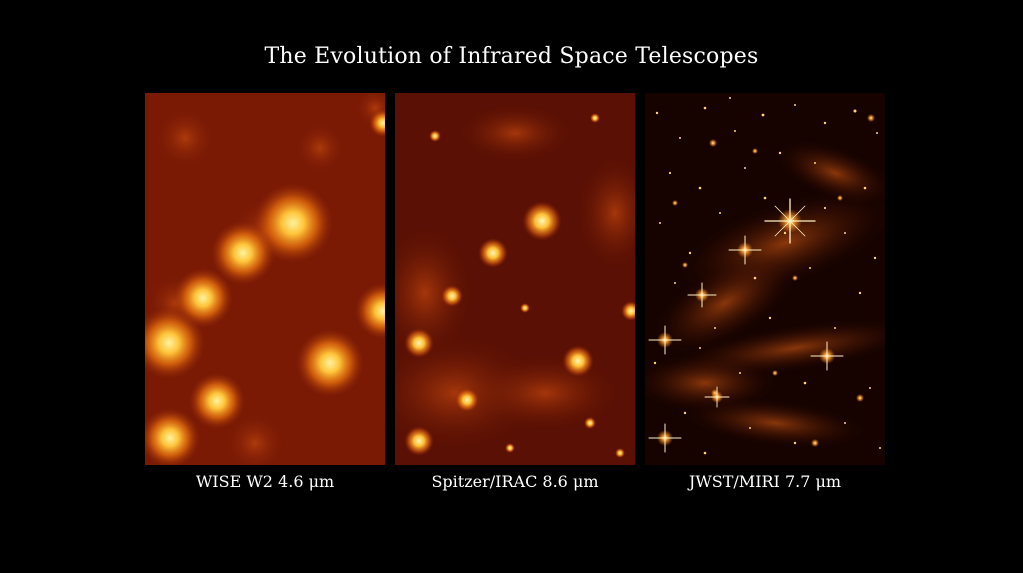  What do you see at coordinates (515, 481) in the screenshot?
I see `spitzer-caption: Spitzer/IRAC 8.6 μm` at bounding box center [515, 481].